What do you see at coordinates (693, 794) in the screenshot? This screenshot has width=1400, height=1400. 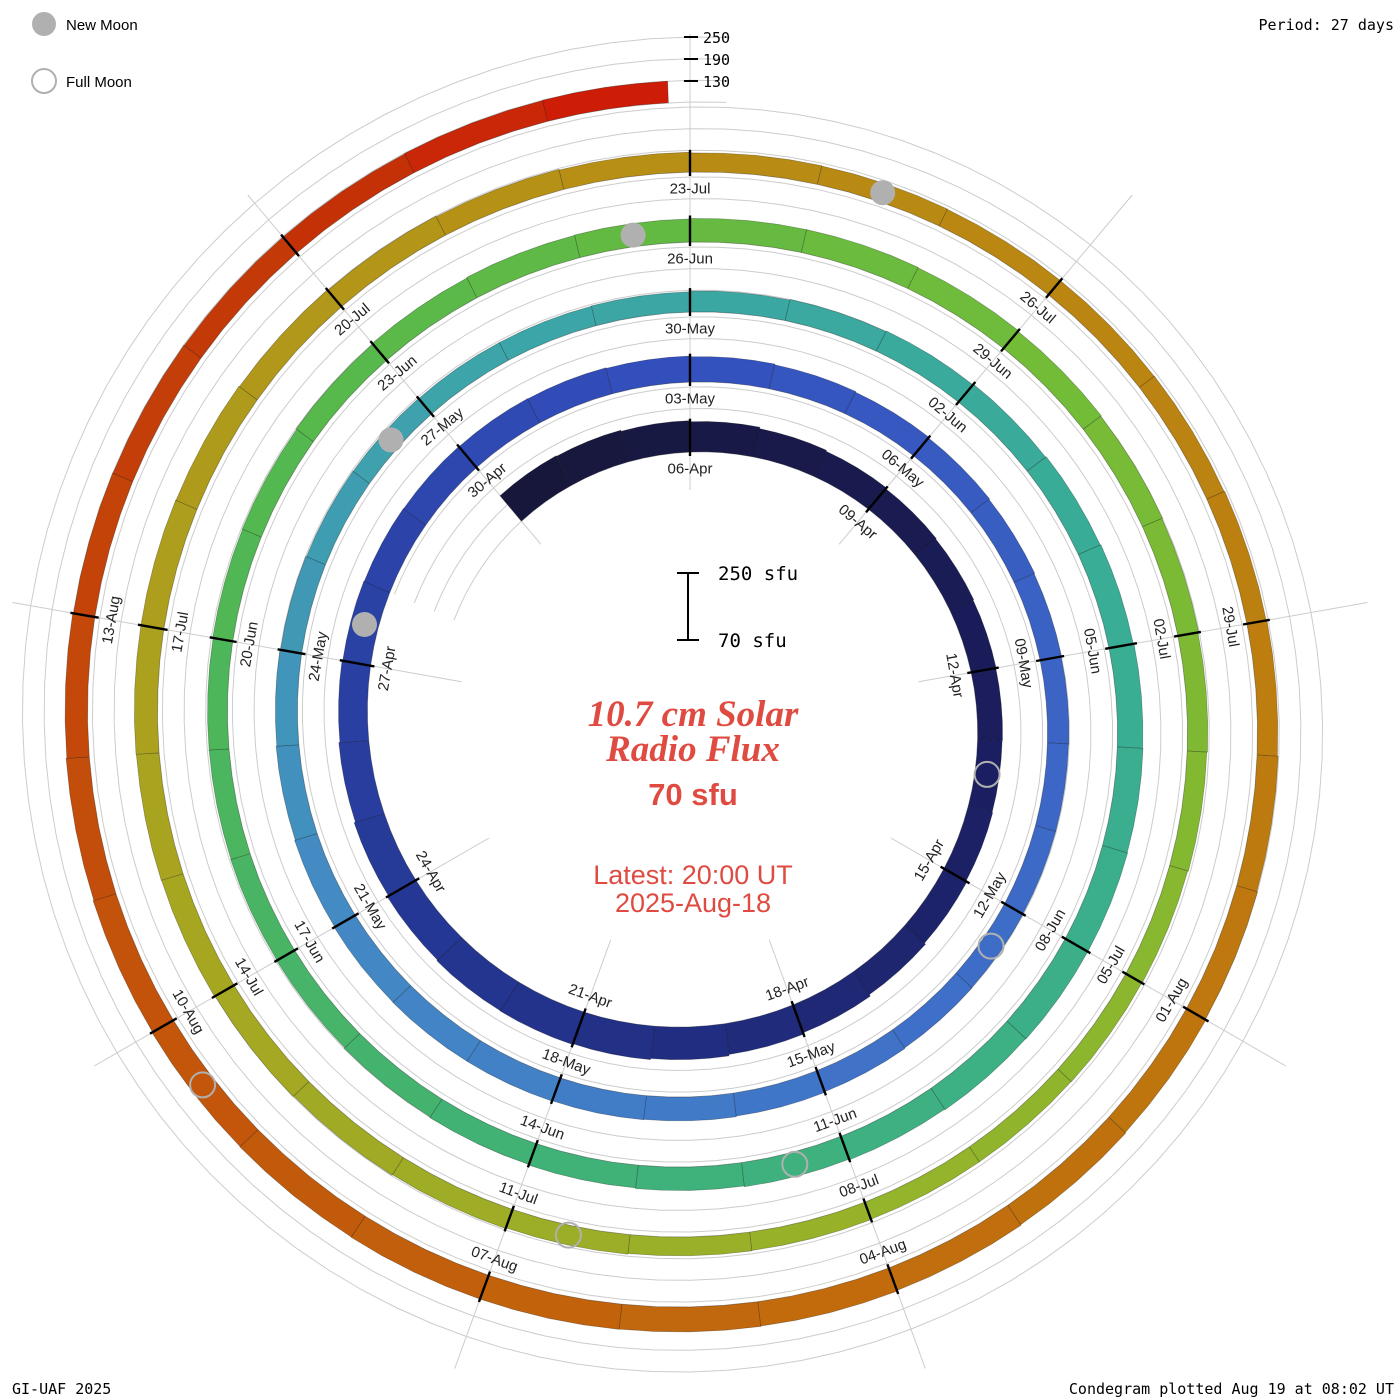 I see `baseline-unit-label: 70 sfu` at bounding box center [693, 794].